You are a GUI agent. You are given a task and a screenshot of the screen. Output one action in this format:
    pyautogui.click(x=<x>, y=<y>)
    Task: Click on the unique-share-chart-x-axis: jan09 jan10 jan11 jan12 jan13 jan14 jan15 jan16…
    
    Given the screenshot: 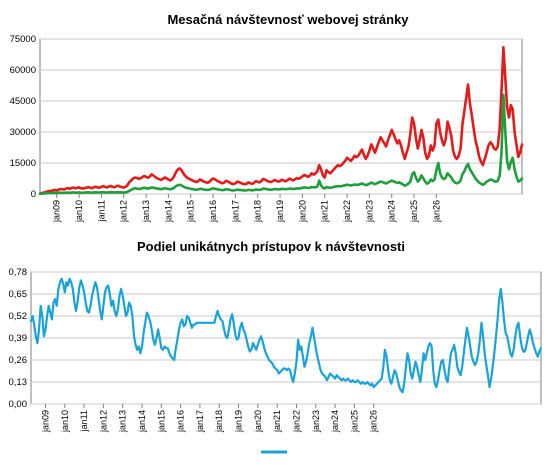 What is the action you would take?
    pyautogui.click(x=209, y=418)
    